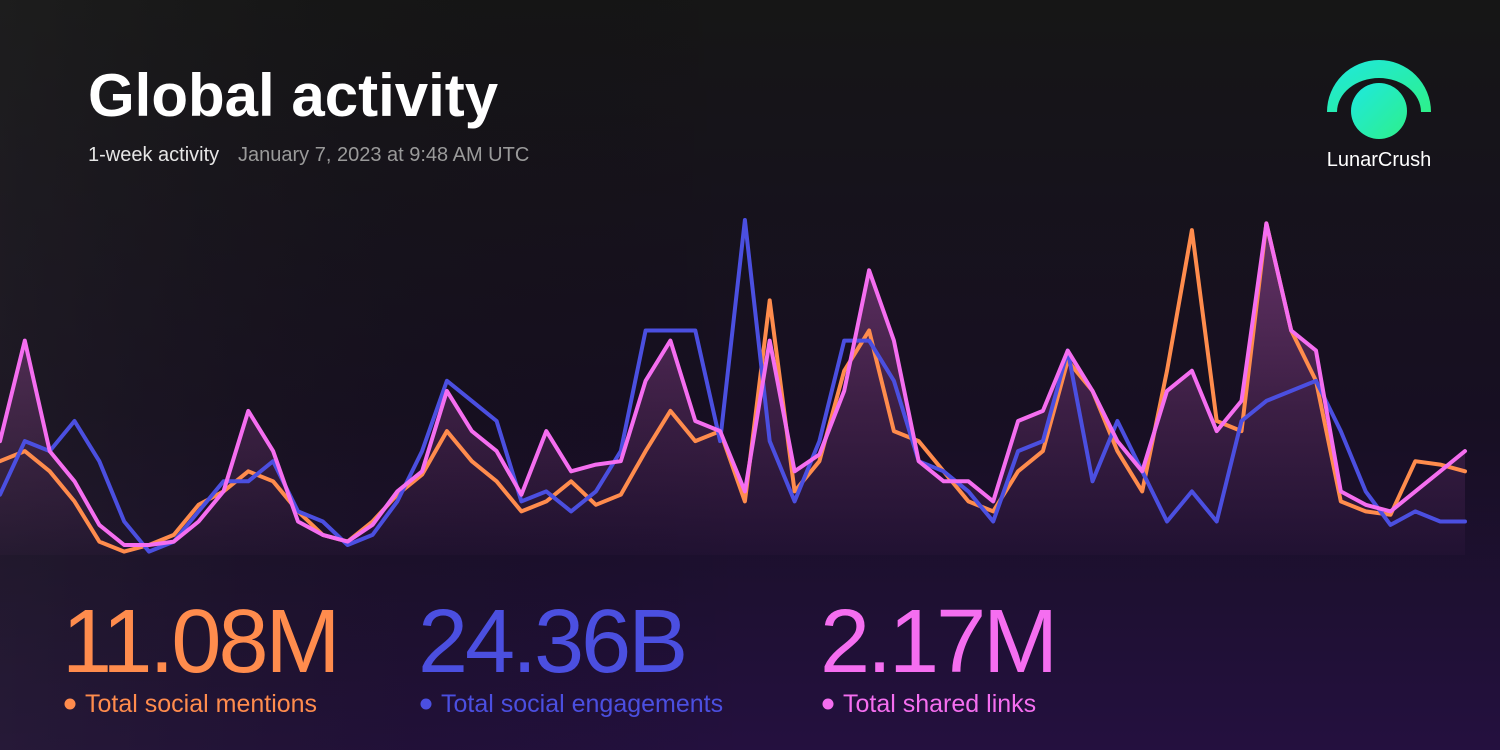 The image size is (1500, 755). I want to click on stat-label: Total social engagements, so click(582, 704).